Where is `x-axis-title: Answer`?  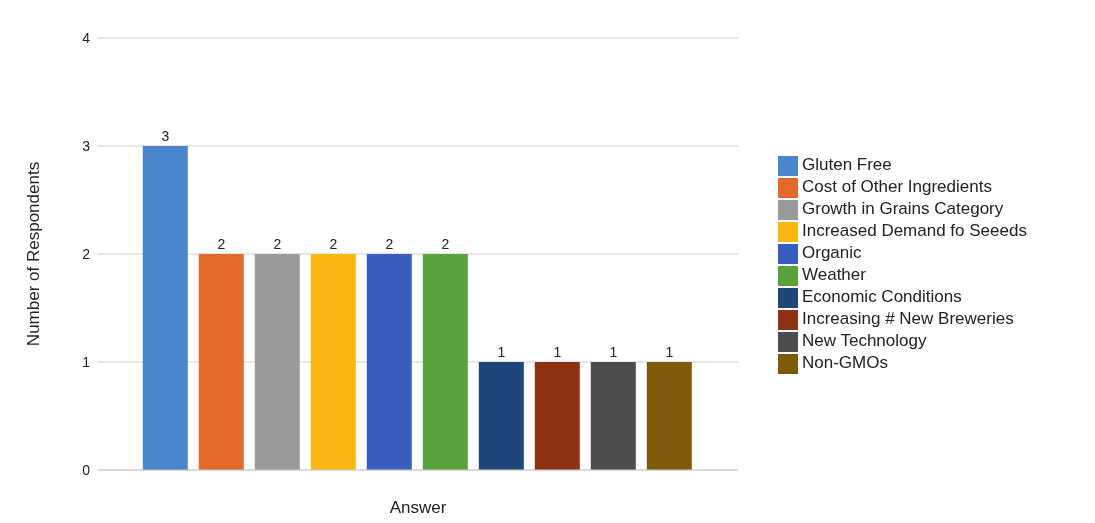 x-axis-title: Answer is located at coordinates (418, 507).